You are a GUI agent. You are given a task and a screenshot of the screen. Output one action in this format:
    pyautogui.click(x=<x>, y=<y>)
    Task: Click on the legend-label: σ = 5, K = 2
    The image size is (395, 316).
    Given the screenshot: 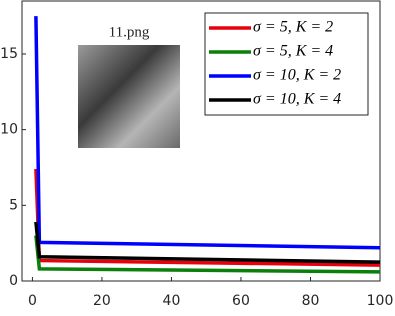 What is the action you would take?
    pyautogui.click(x=293, y=27)
    